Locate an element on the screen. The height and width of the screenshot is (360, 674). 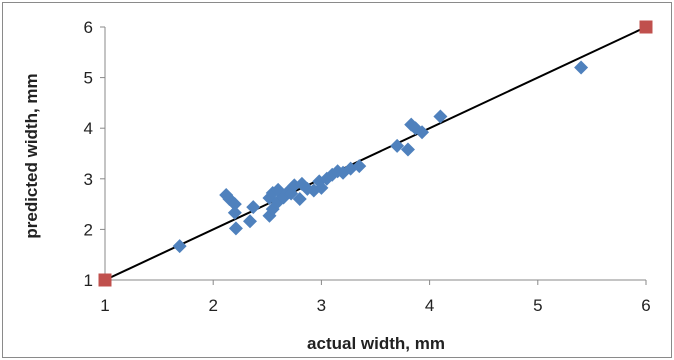
x-tick-label: 2 is located at coordinates (212, 305).